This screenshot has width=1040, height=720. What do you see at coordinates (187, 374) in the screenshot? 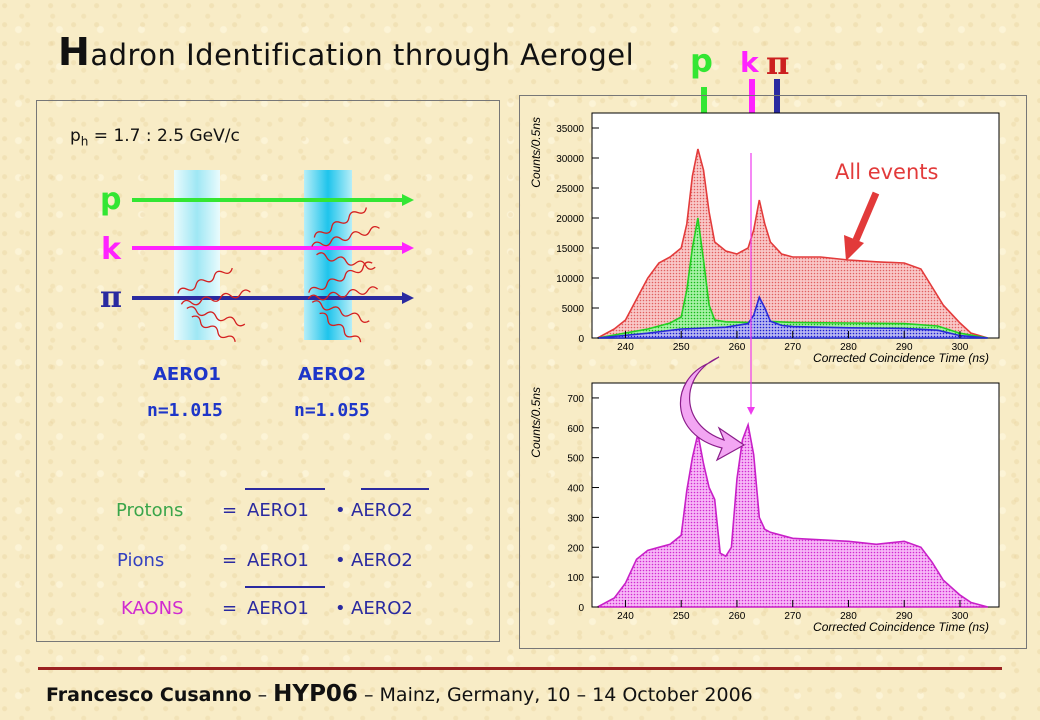
I see `aero1-label: AERO1` at bounding box center [187, 374].